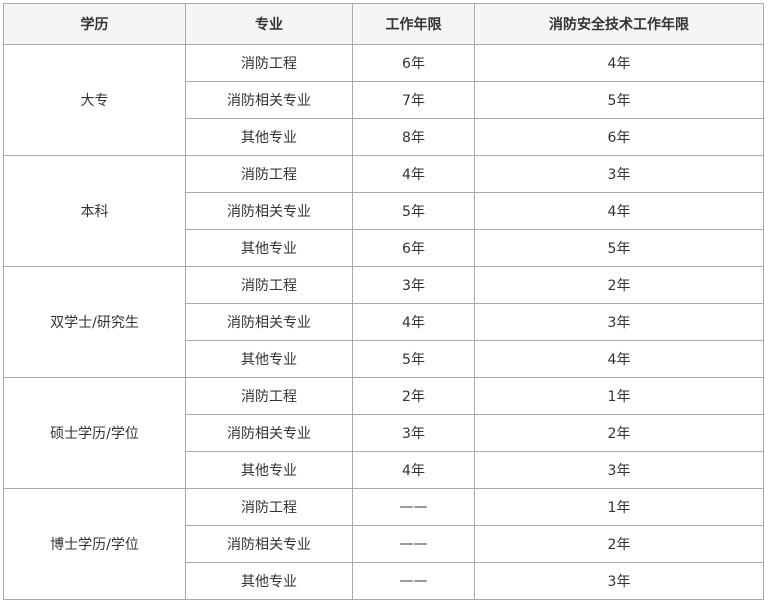  Describe the element at coordinates (94, 211) in the screenshot. I see `education-cell: 本科` at that location.